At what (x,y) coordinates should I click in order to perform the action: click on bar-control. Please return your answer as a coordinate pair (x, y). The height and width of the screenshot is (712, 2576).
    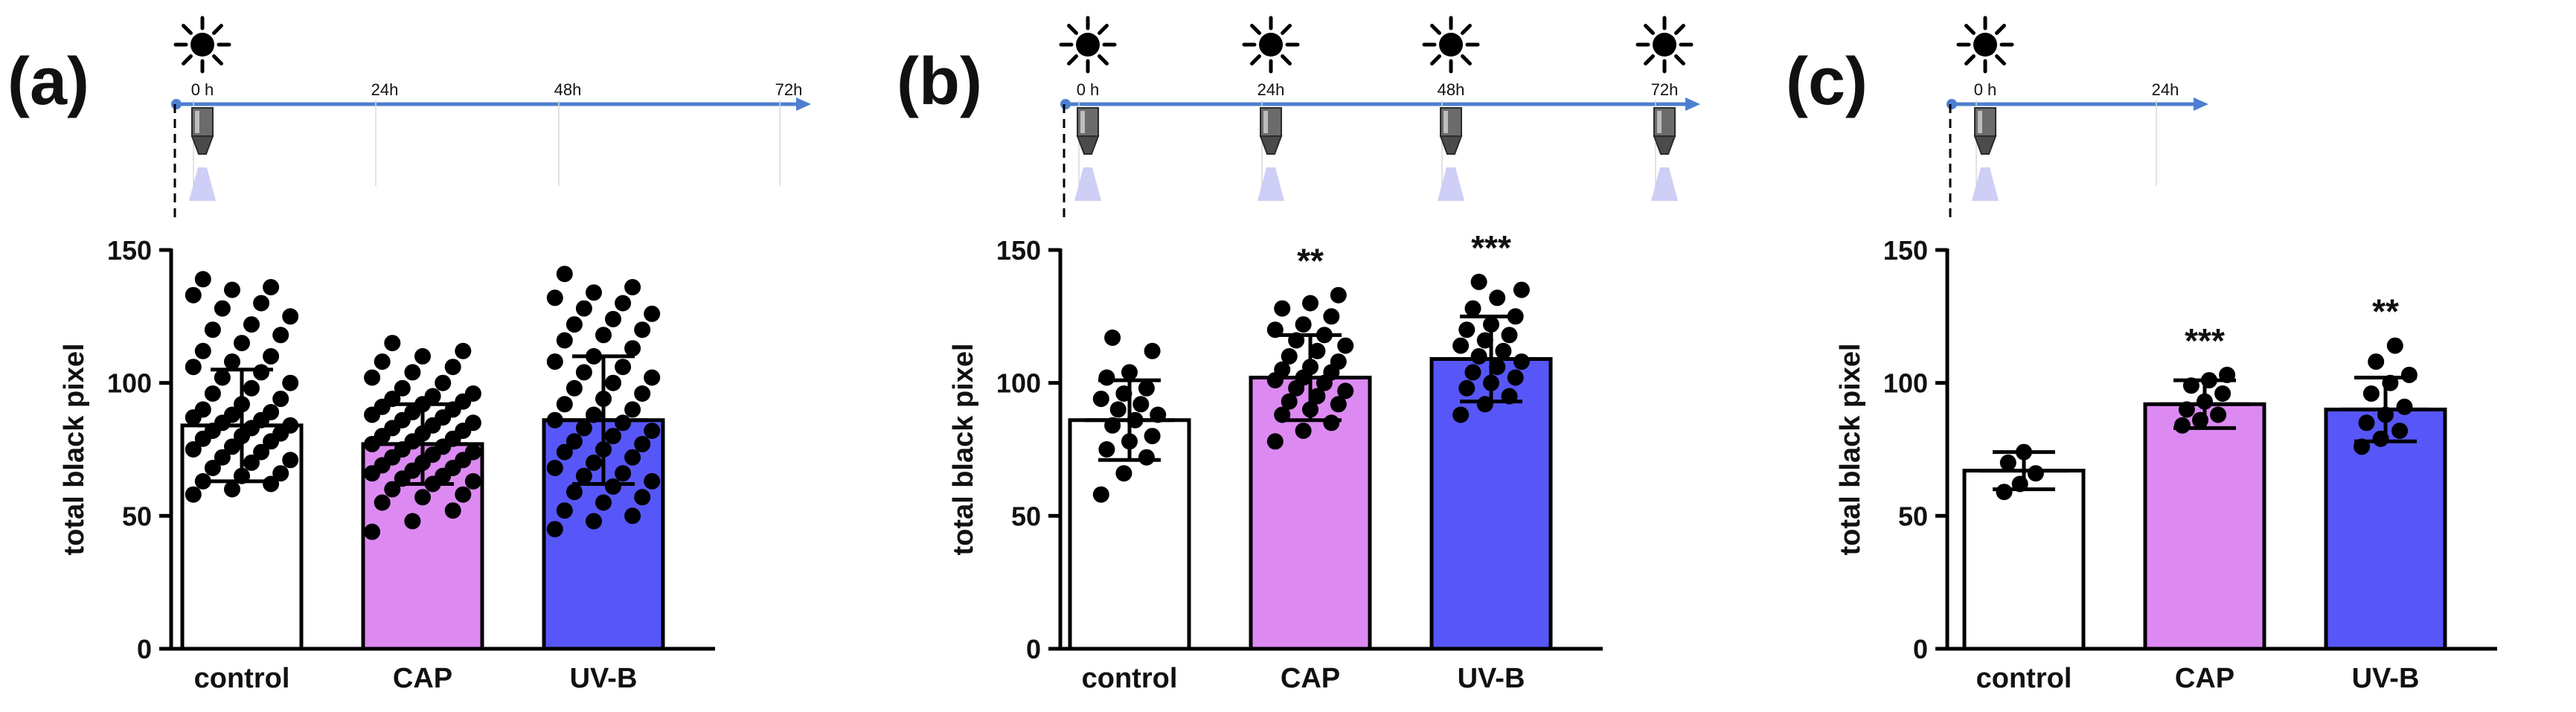
    Looking at the image, I should click on (2024, 560).